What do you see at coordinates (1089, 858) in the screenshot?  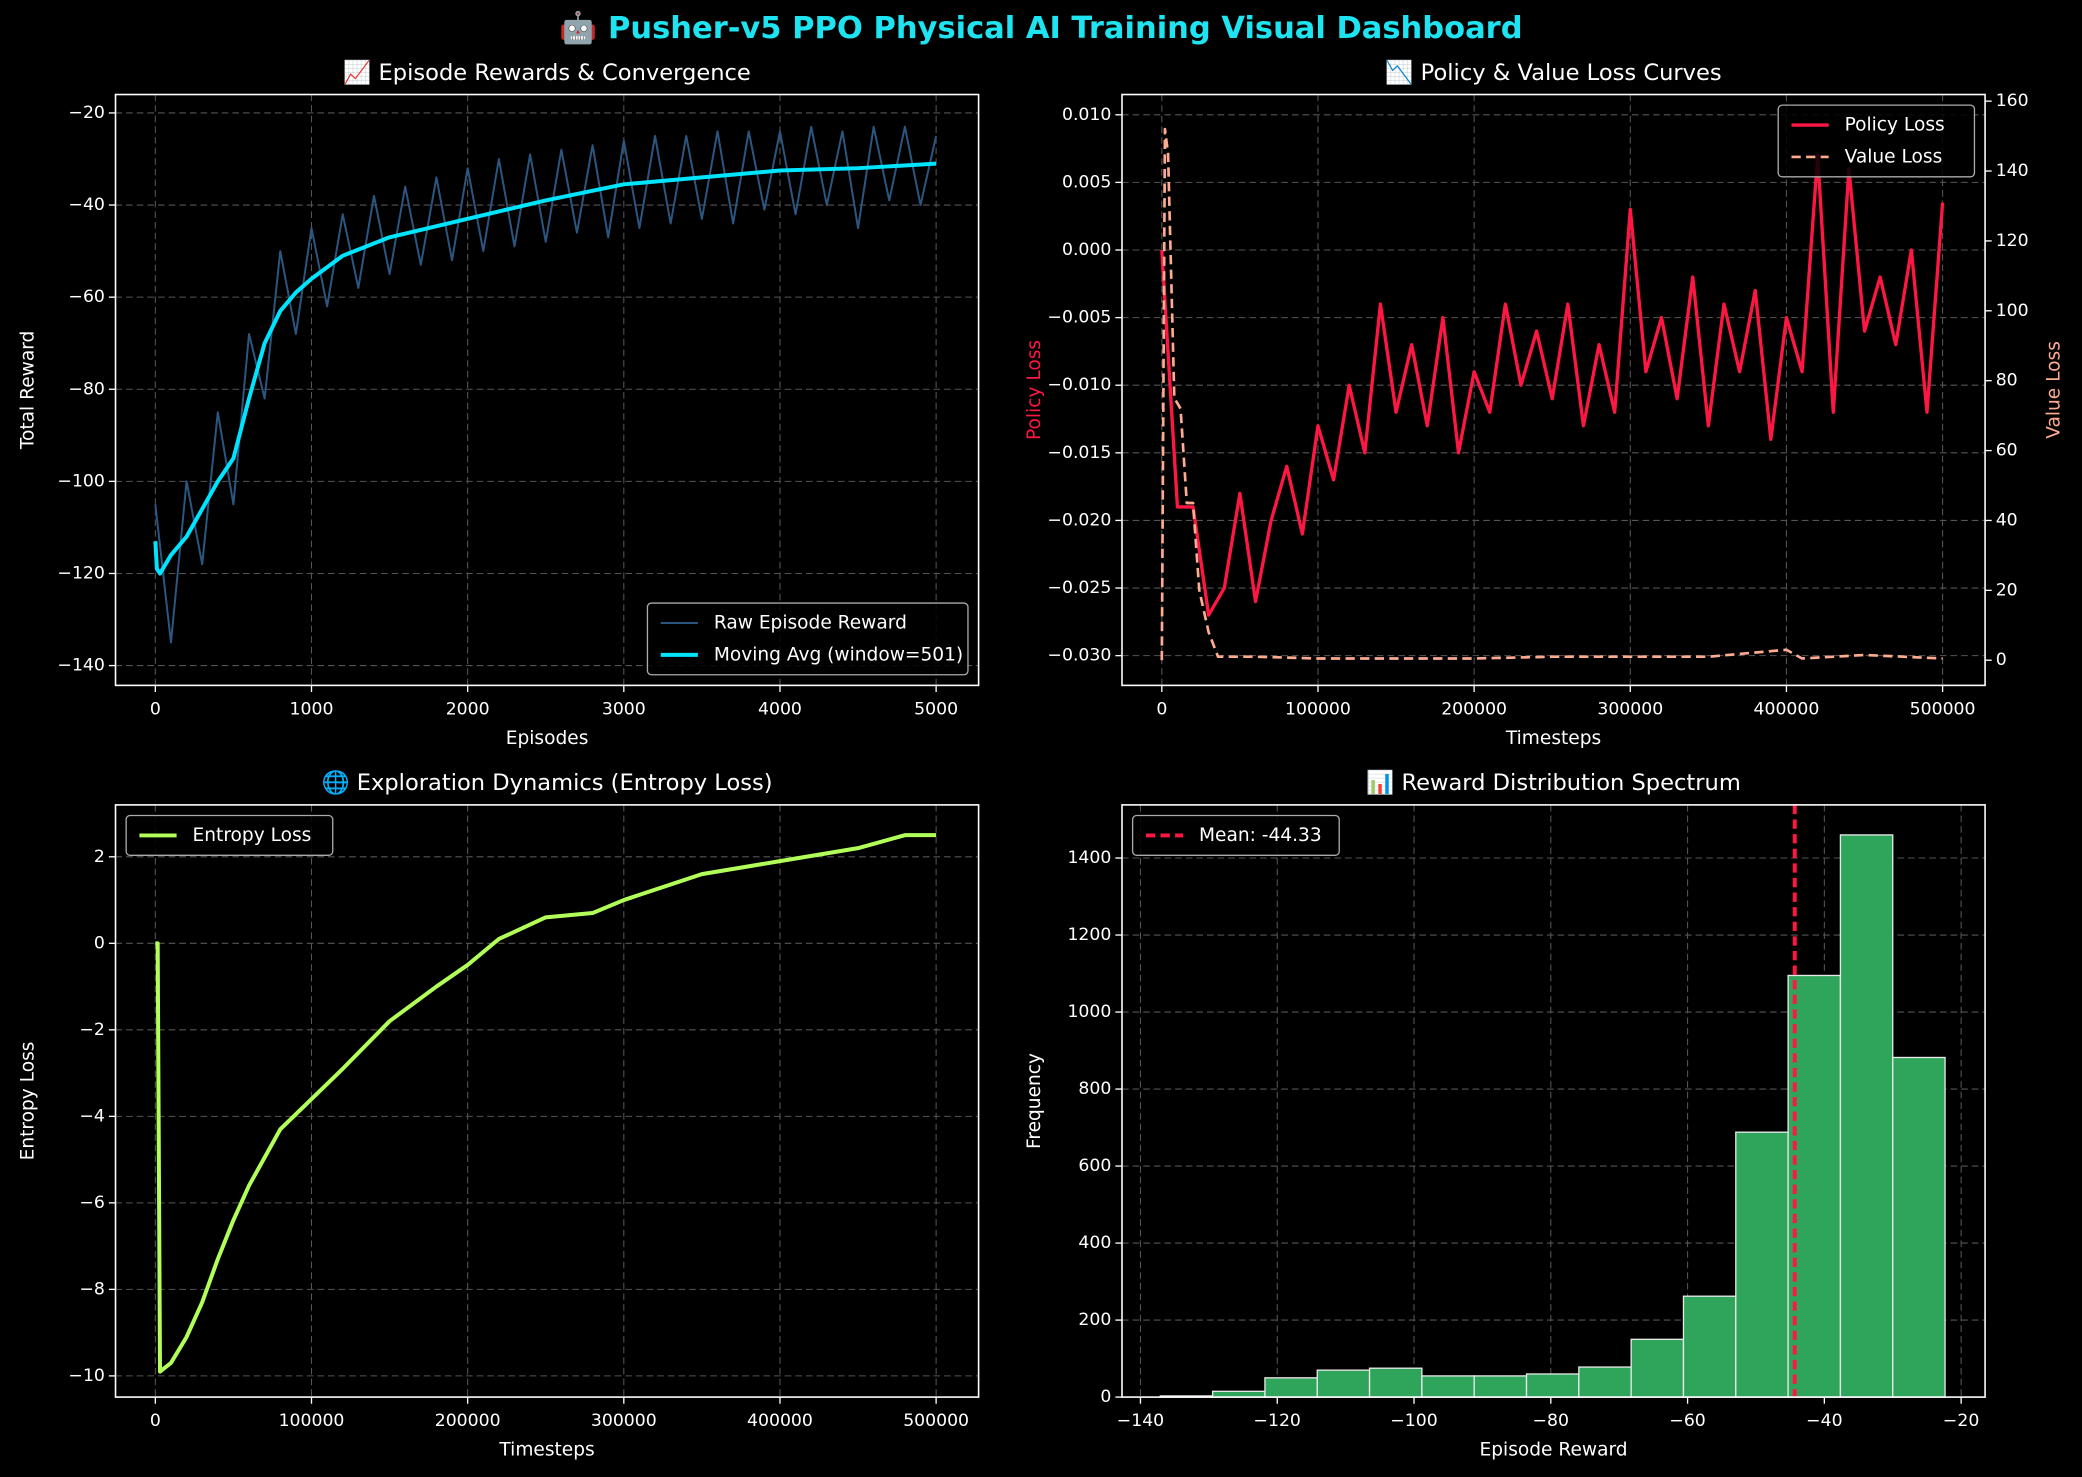 I see `y-tick-label: 1400` at bounding box center [1089, 858].